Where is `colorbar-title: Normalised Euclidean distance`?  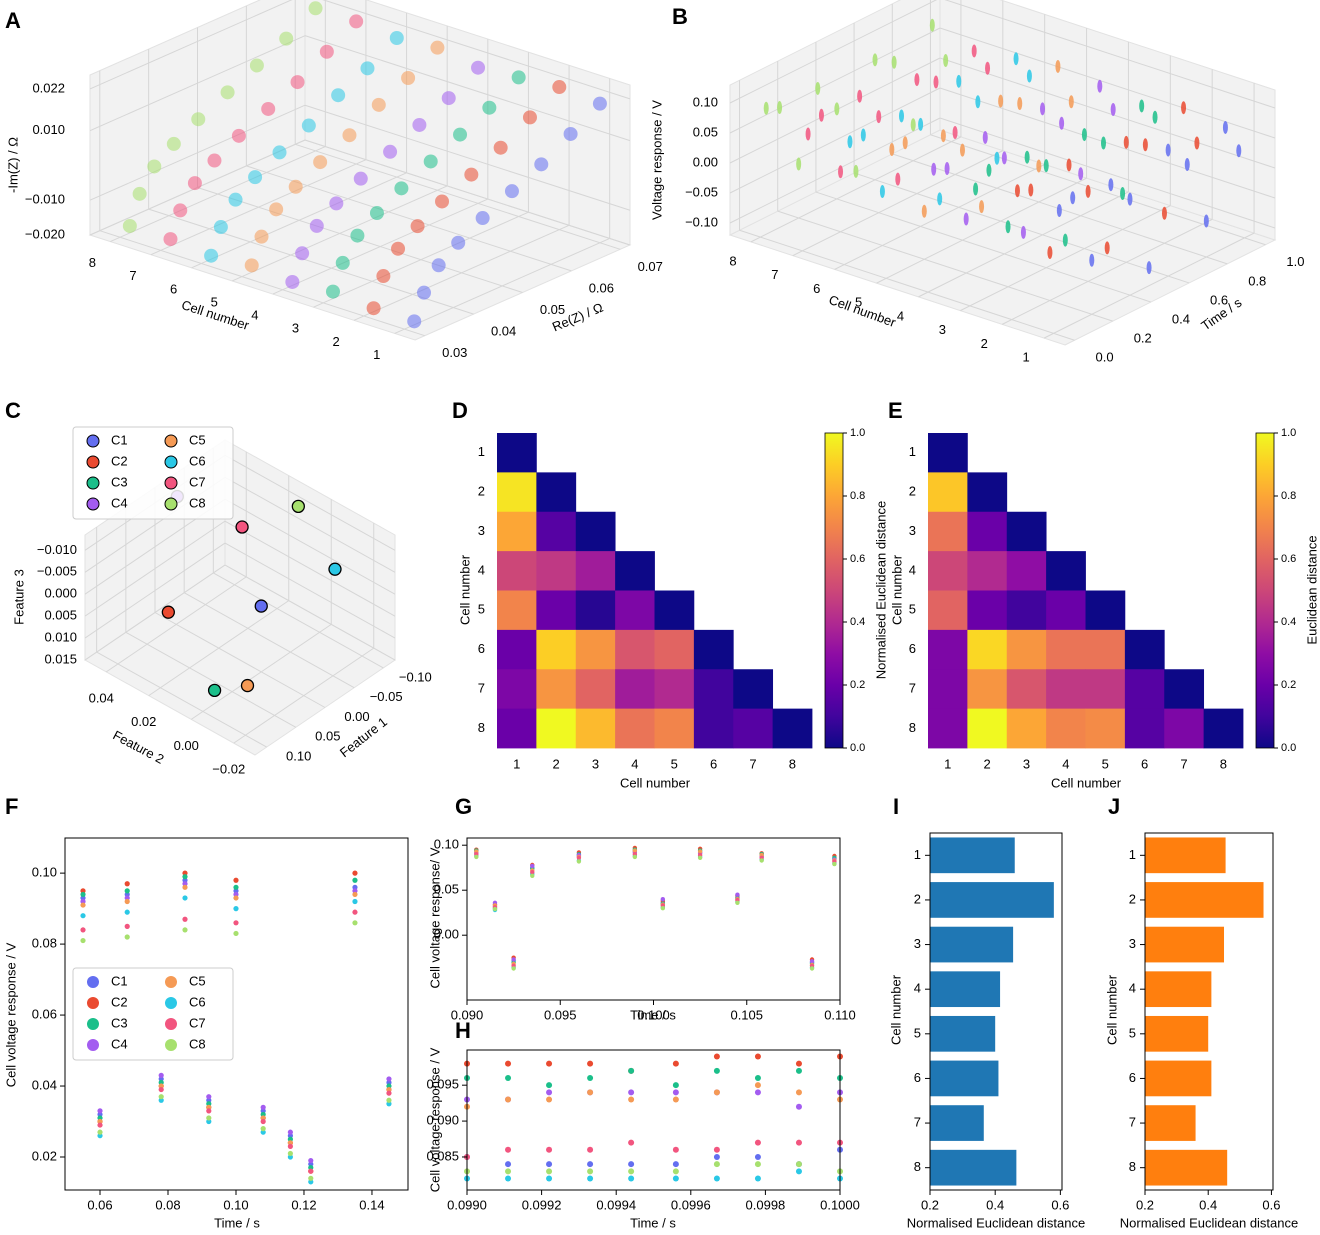 colorbar-title: Normalised Euclidean distance is located at coordinates (880, 590).